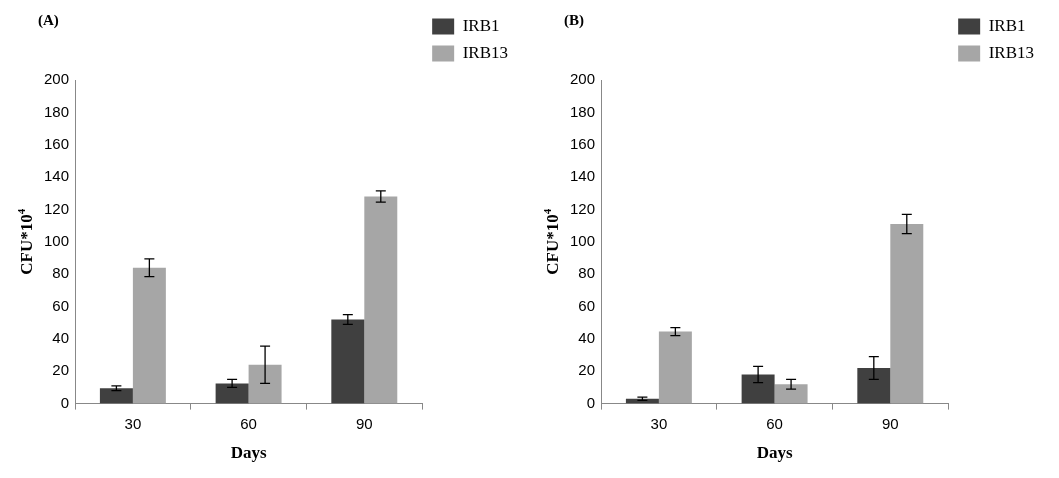 This screenshot has height=478, width=1059. I want to click on chart-title: (A), so click(48, 20).